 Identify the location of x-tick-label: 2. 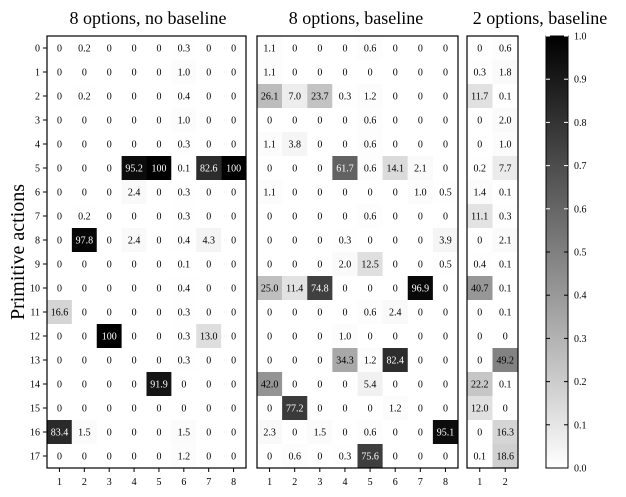
(505, 482).